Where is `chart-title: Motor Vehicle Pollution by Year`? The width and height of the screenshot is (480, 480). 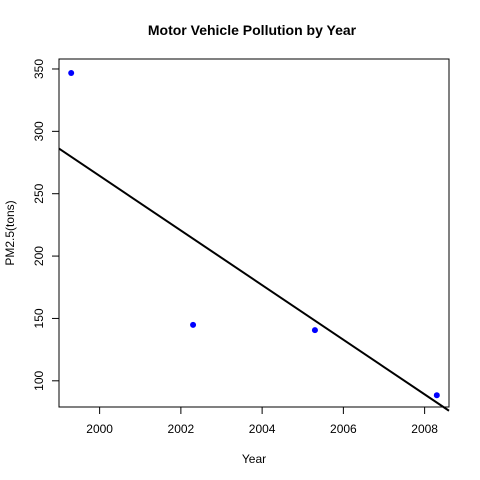
chart-title: Motor Vehicle Pollution by Year is located at coordinates (252, 30).